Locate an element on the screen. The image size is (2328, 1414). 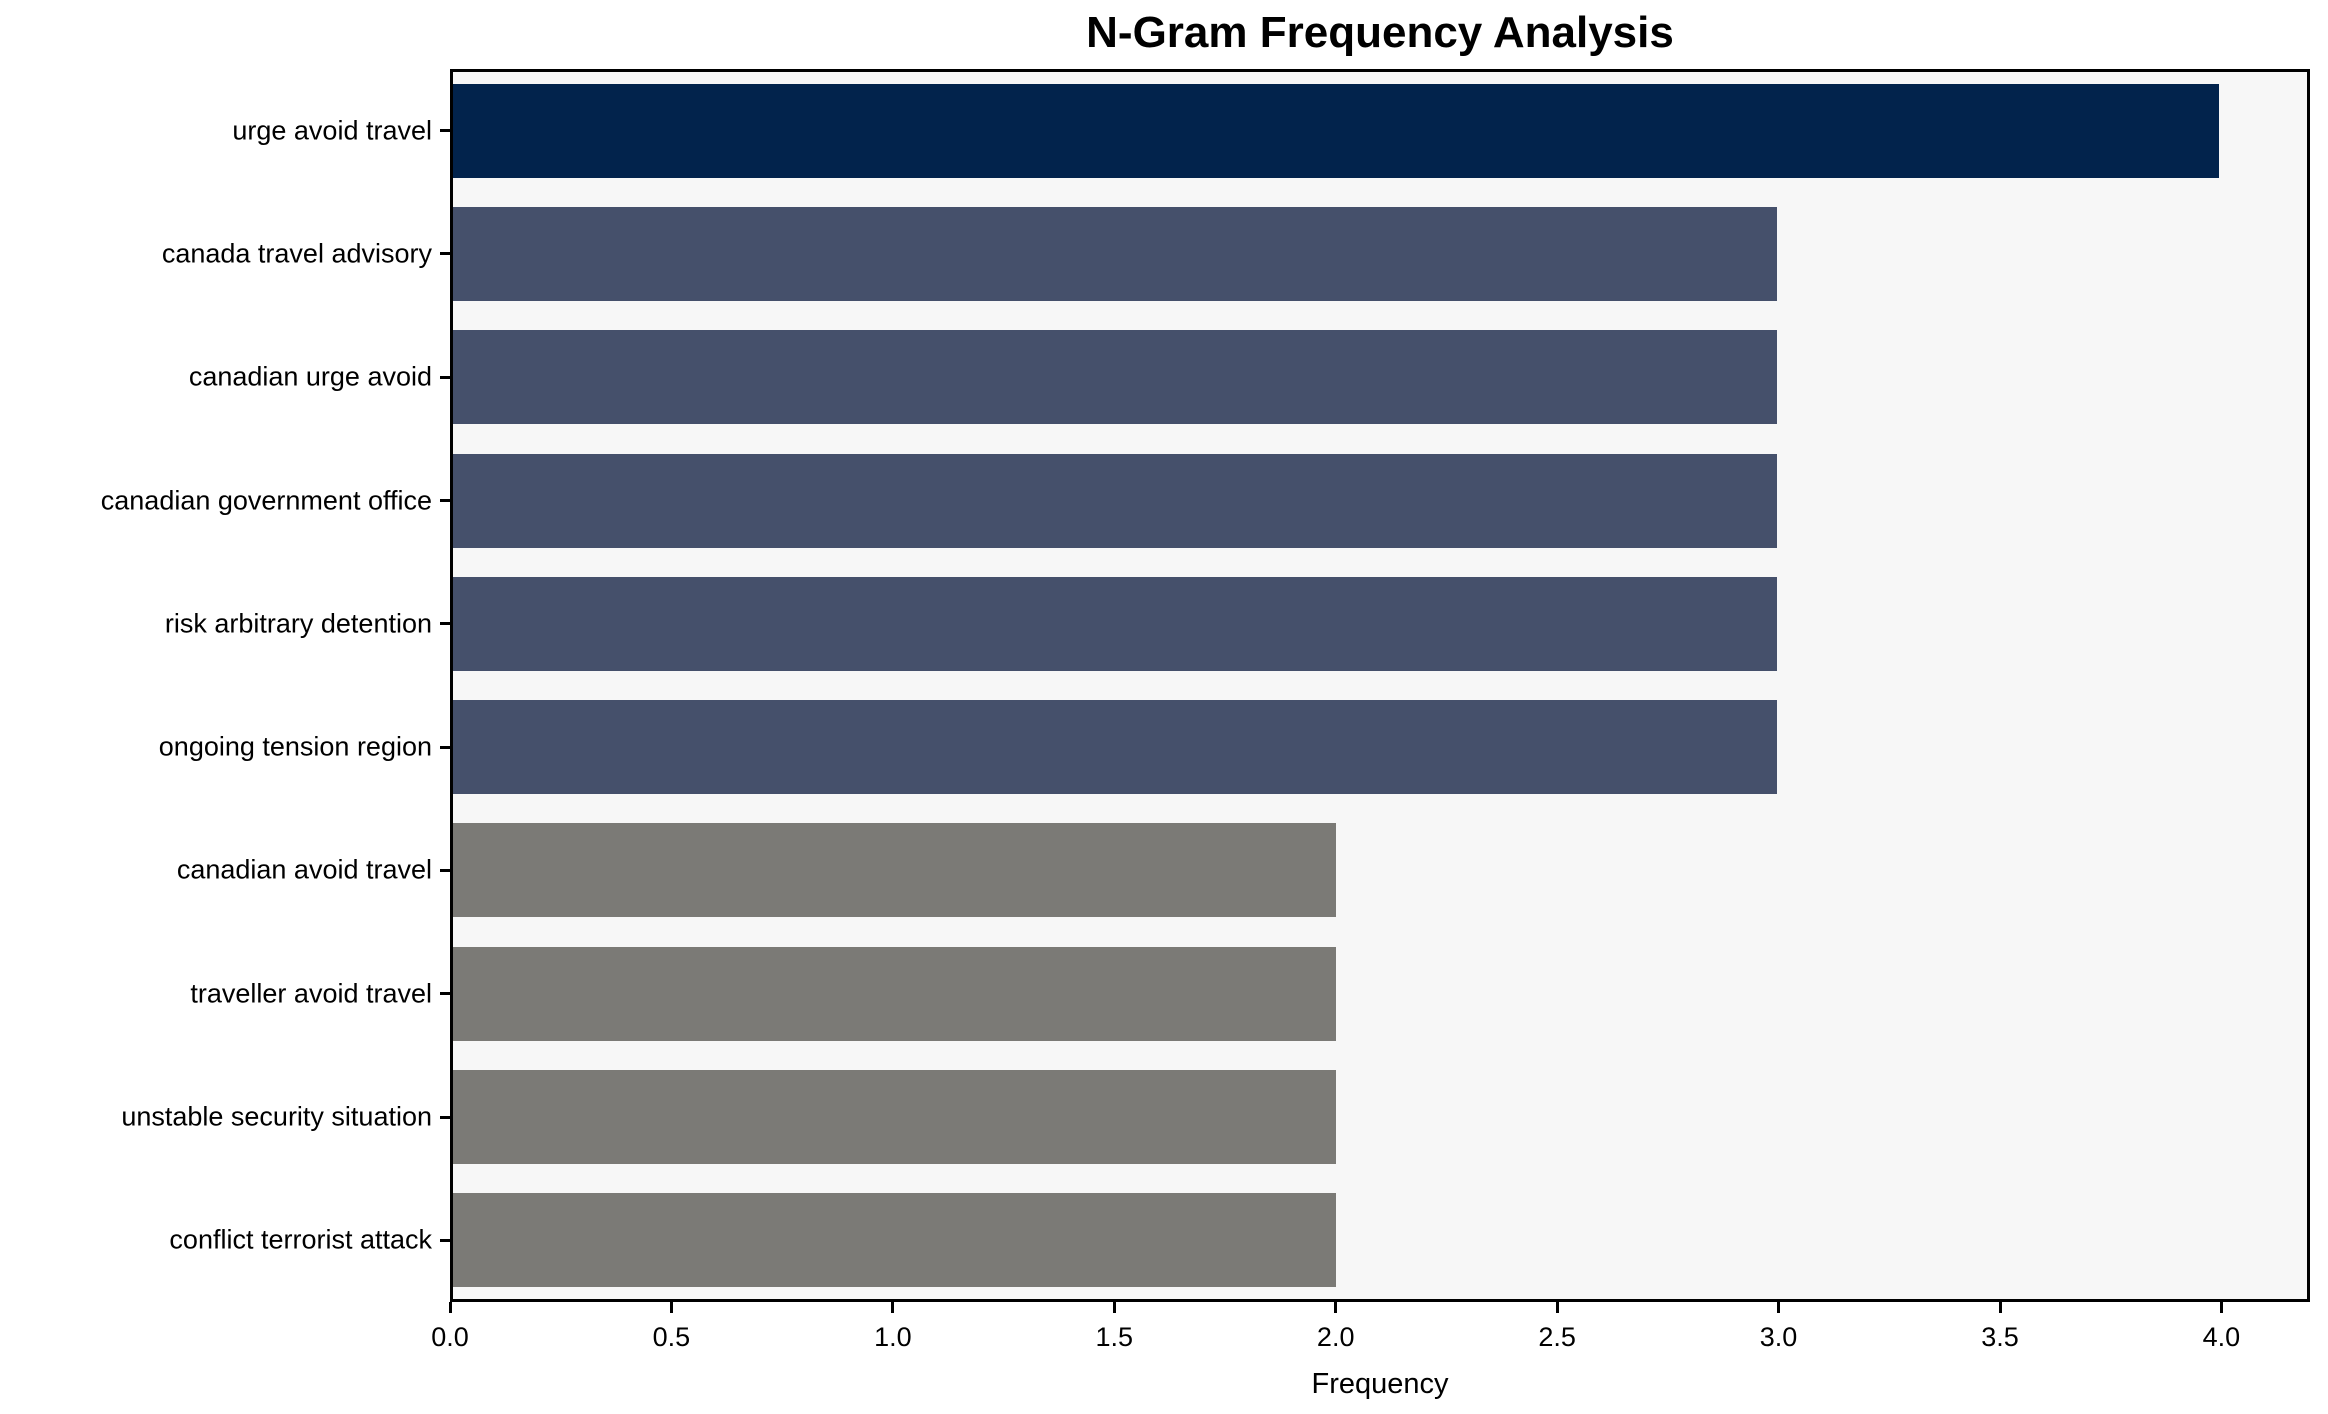
x-tick-label: 0.5 is located at coordinates (671, 1337).